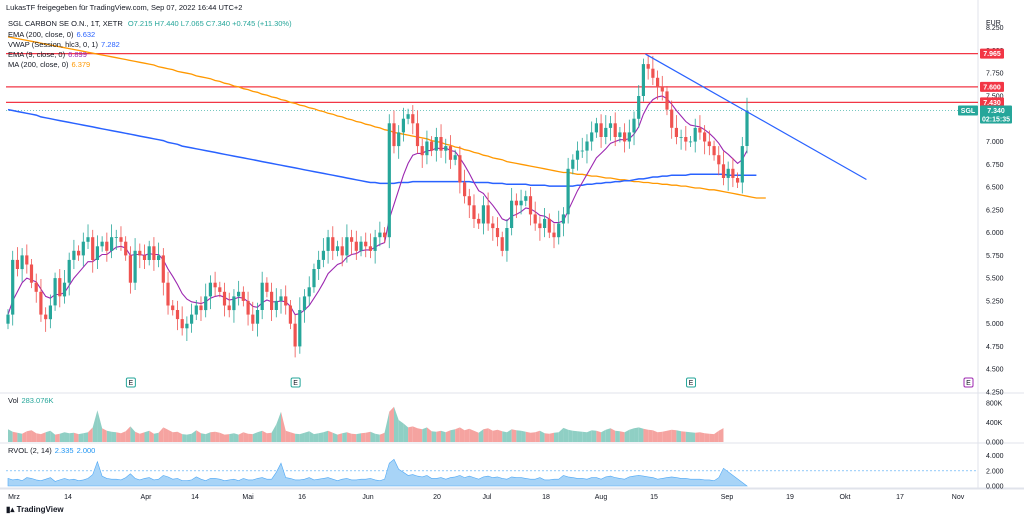 This screenshot has height=520, width=1024. I want to click on rvol-tick-label: 2.000, so click(995, 471).